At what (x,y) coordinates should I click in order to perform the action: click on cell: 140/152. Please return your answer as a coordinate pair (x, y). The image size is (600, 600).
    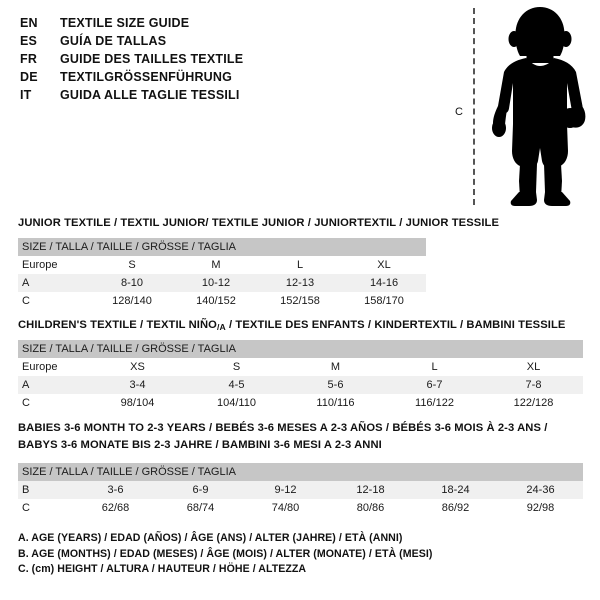
    Looking at the image, I should click on (216, 301).